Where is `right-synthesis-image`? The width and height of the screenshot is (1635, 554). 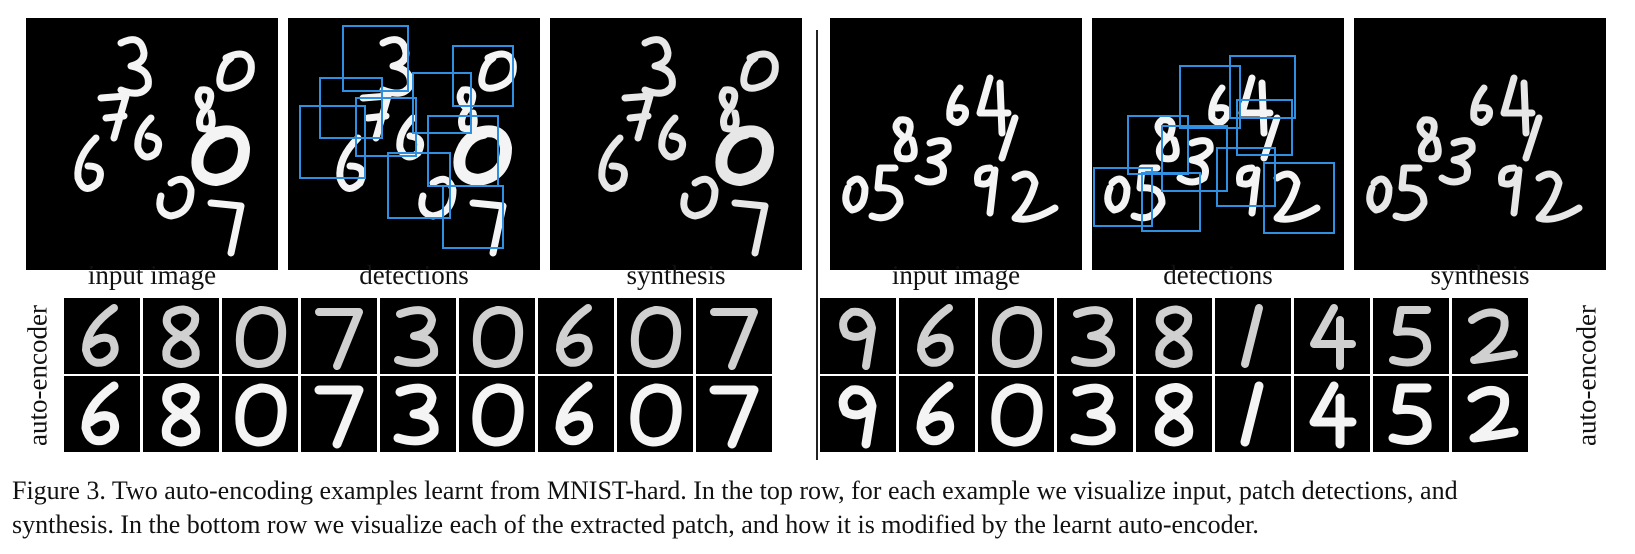 right-synthesis-image is located at coordinates (1480, 144).